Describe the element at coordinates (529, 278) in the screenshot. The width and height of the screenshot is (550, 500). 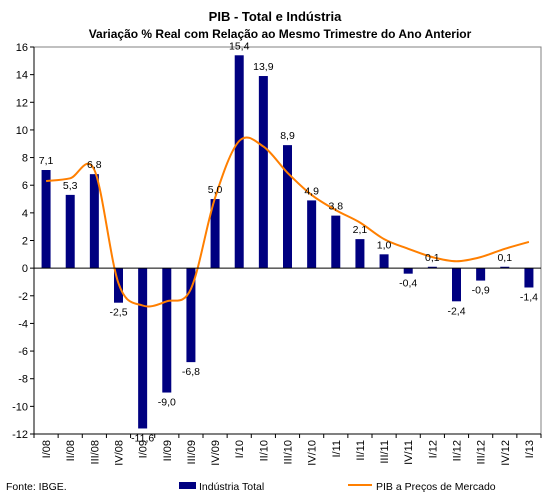
I see `bar-I/13` at that location.